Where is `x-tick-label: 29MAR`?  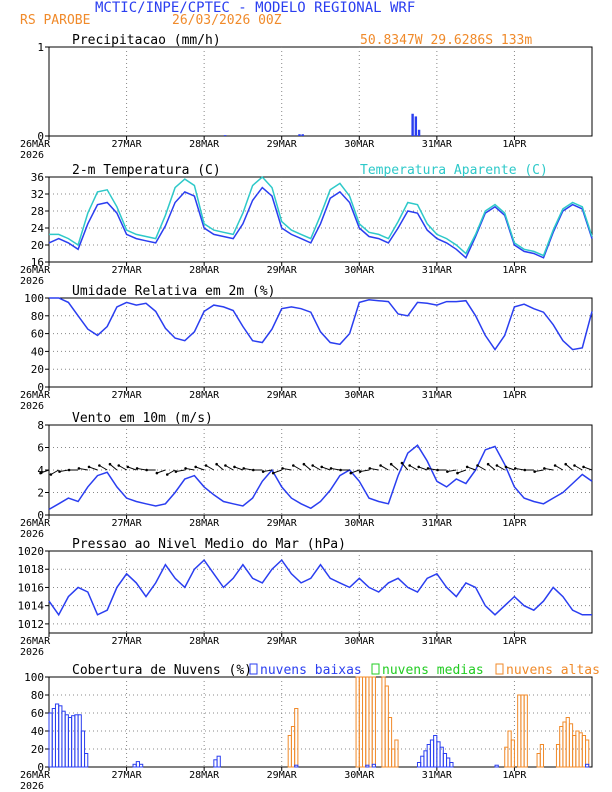
x-tick-label: 29MAR is located at coordinates (282, 395).